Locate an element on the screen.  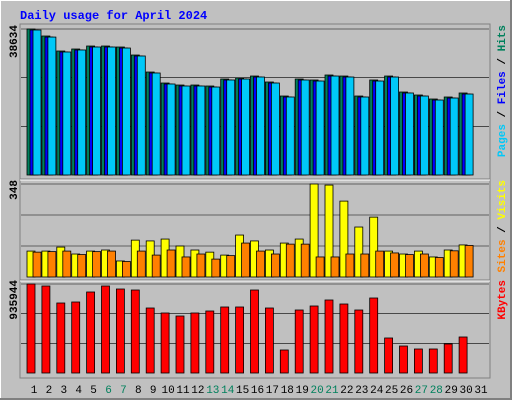
legend-entry: Files is located at coordinates (503, 87).